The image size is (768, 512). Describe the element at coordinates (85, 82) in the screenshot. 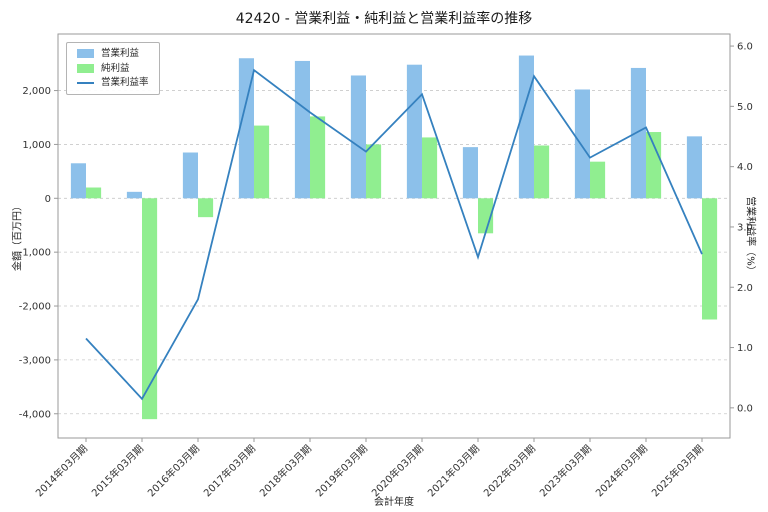

I see `operating-margin-line-swatch` at that location.